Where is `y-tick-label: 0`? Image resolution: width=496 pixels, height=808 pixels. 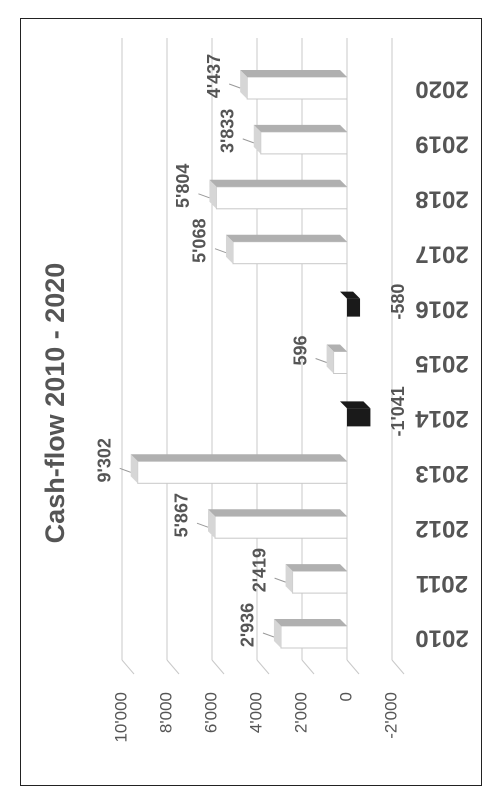
y-tick-label: 0 is located at coordinates (345, 696).